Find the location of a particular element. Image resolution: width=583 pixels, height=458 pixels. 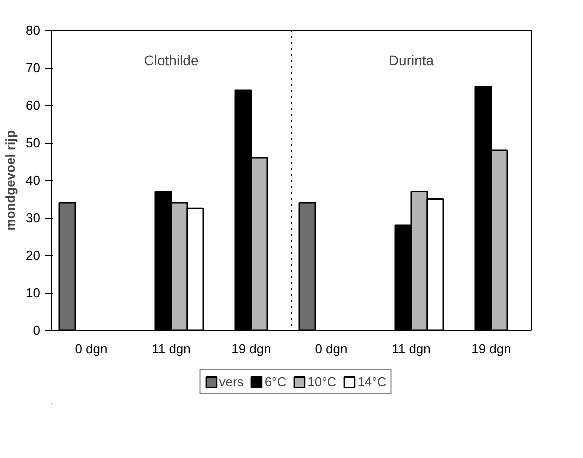

legend-label: 6°C is located at coordinates (275, 381).